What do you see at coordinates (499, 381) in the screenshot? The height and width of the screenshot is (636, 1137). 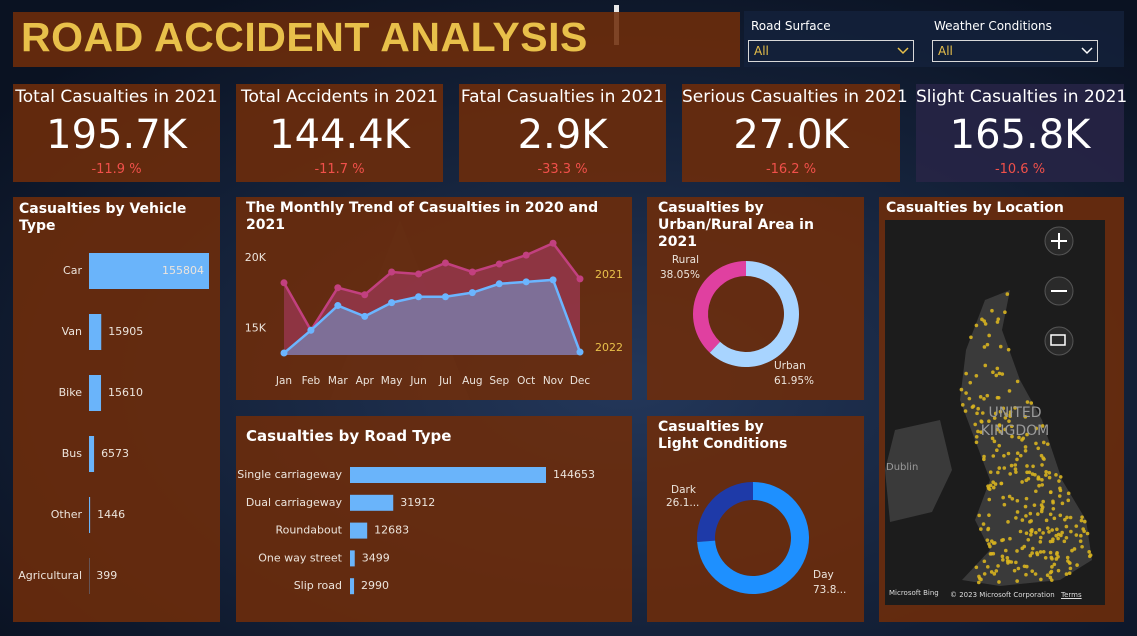 I see `x-tick-label: Sep` at bounding box center [499, 381].